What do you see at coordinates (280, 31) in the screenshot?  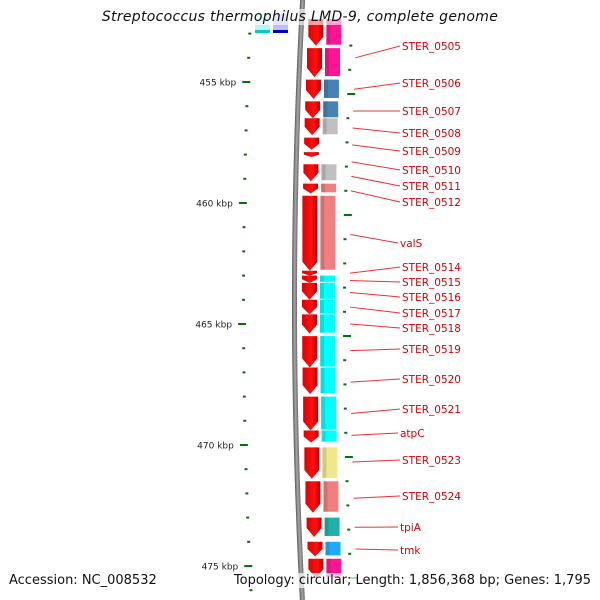 I see `legend-swatch-bar` at bounding box center [280, 31].